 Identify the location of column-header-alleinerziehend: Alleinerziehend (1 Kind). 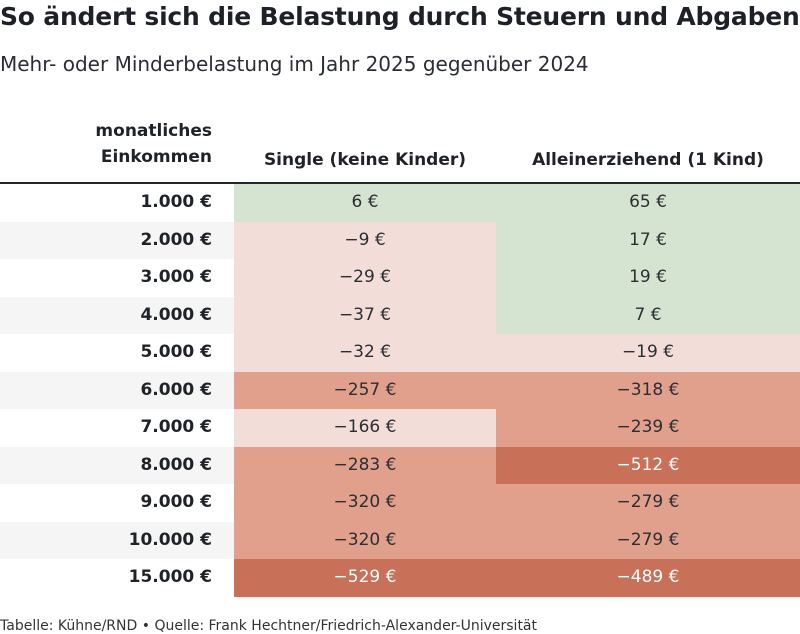
(648, 160).